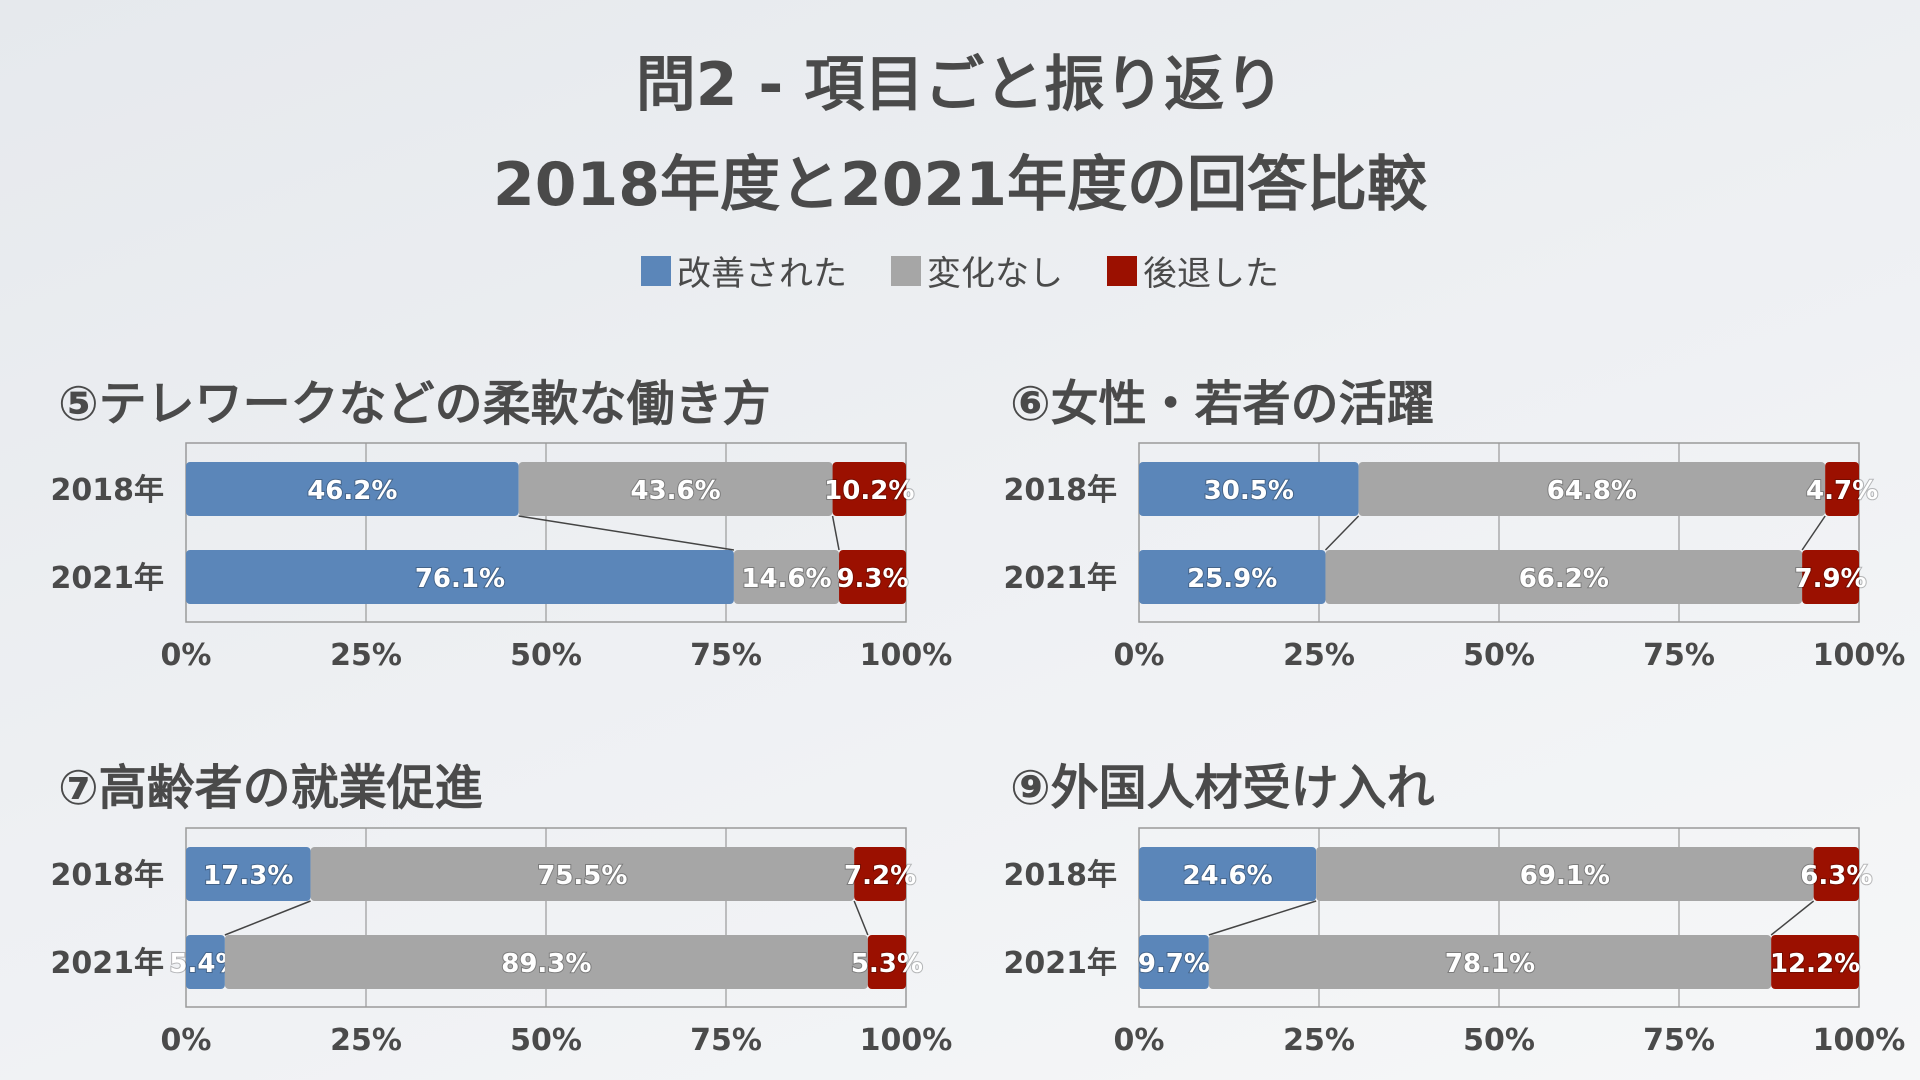  Describe the element at coordinates (1829, 491) in the screenshot. I see `data-label-value: 4.7` at that location.